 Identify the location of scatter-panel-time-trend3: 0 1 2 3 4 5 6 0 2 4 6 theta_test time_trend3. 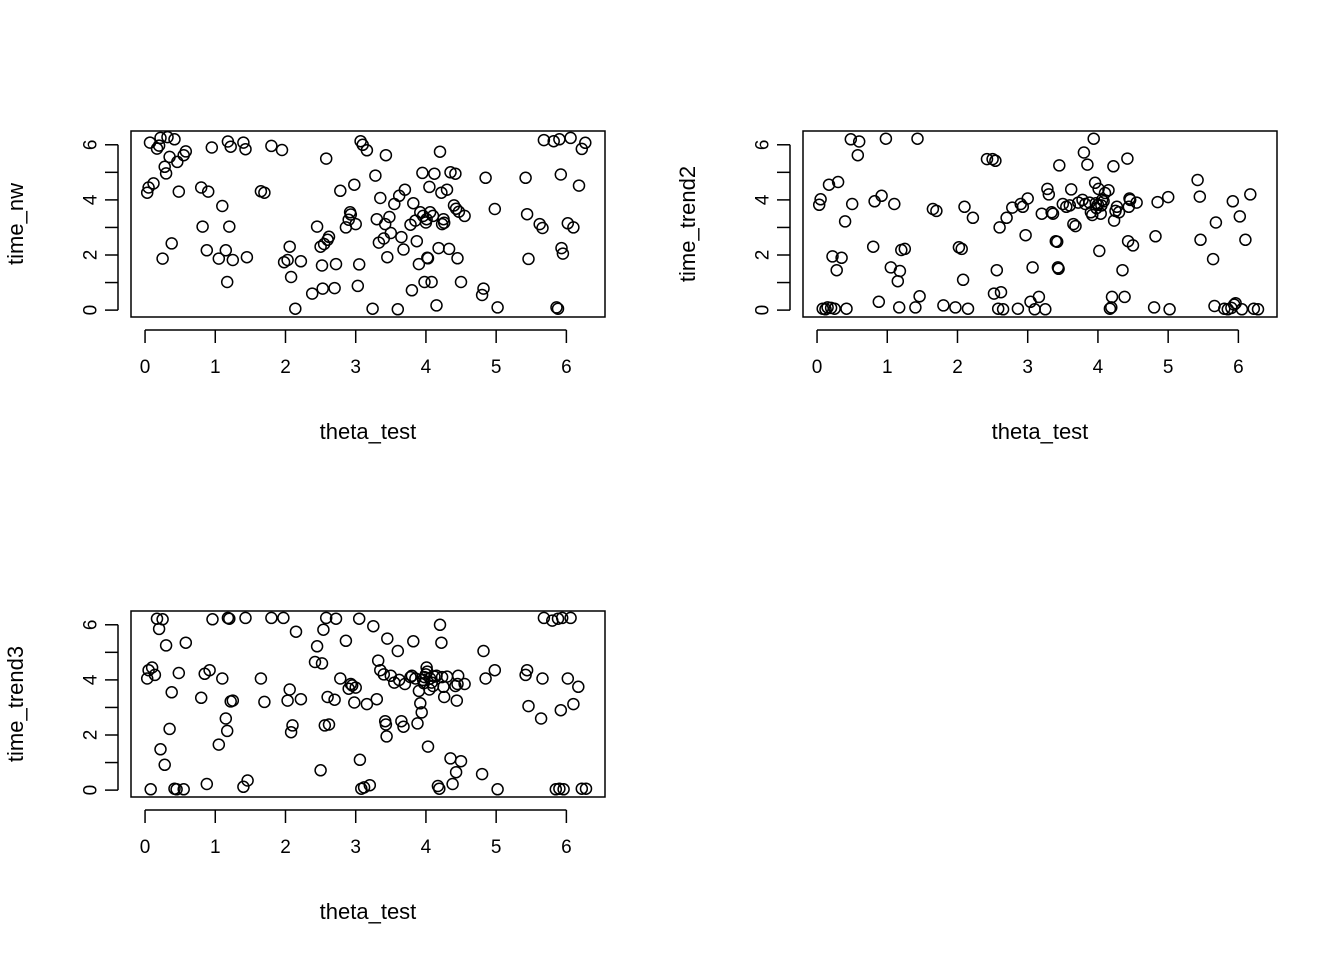
(304, 767).